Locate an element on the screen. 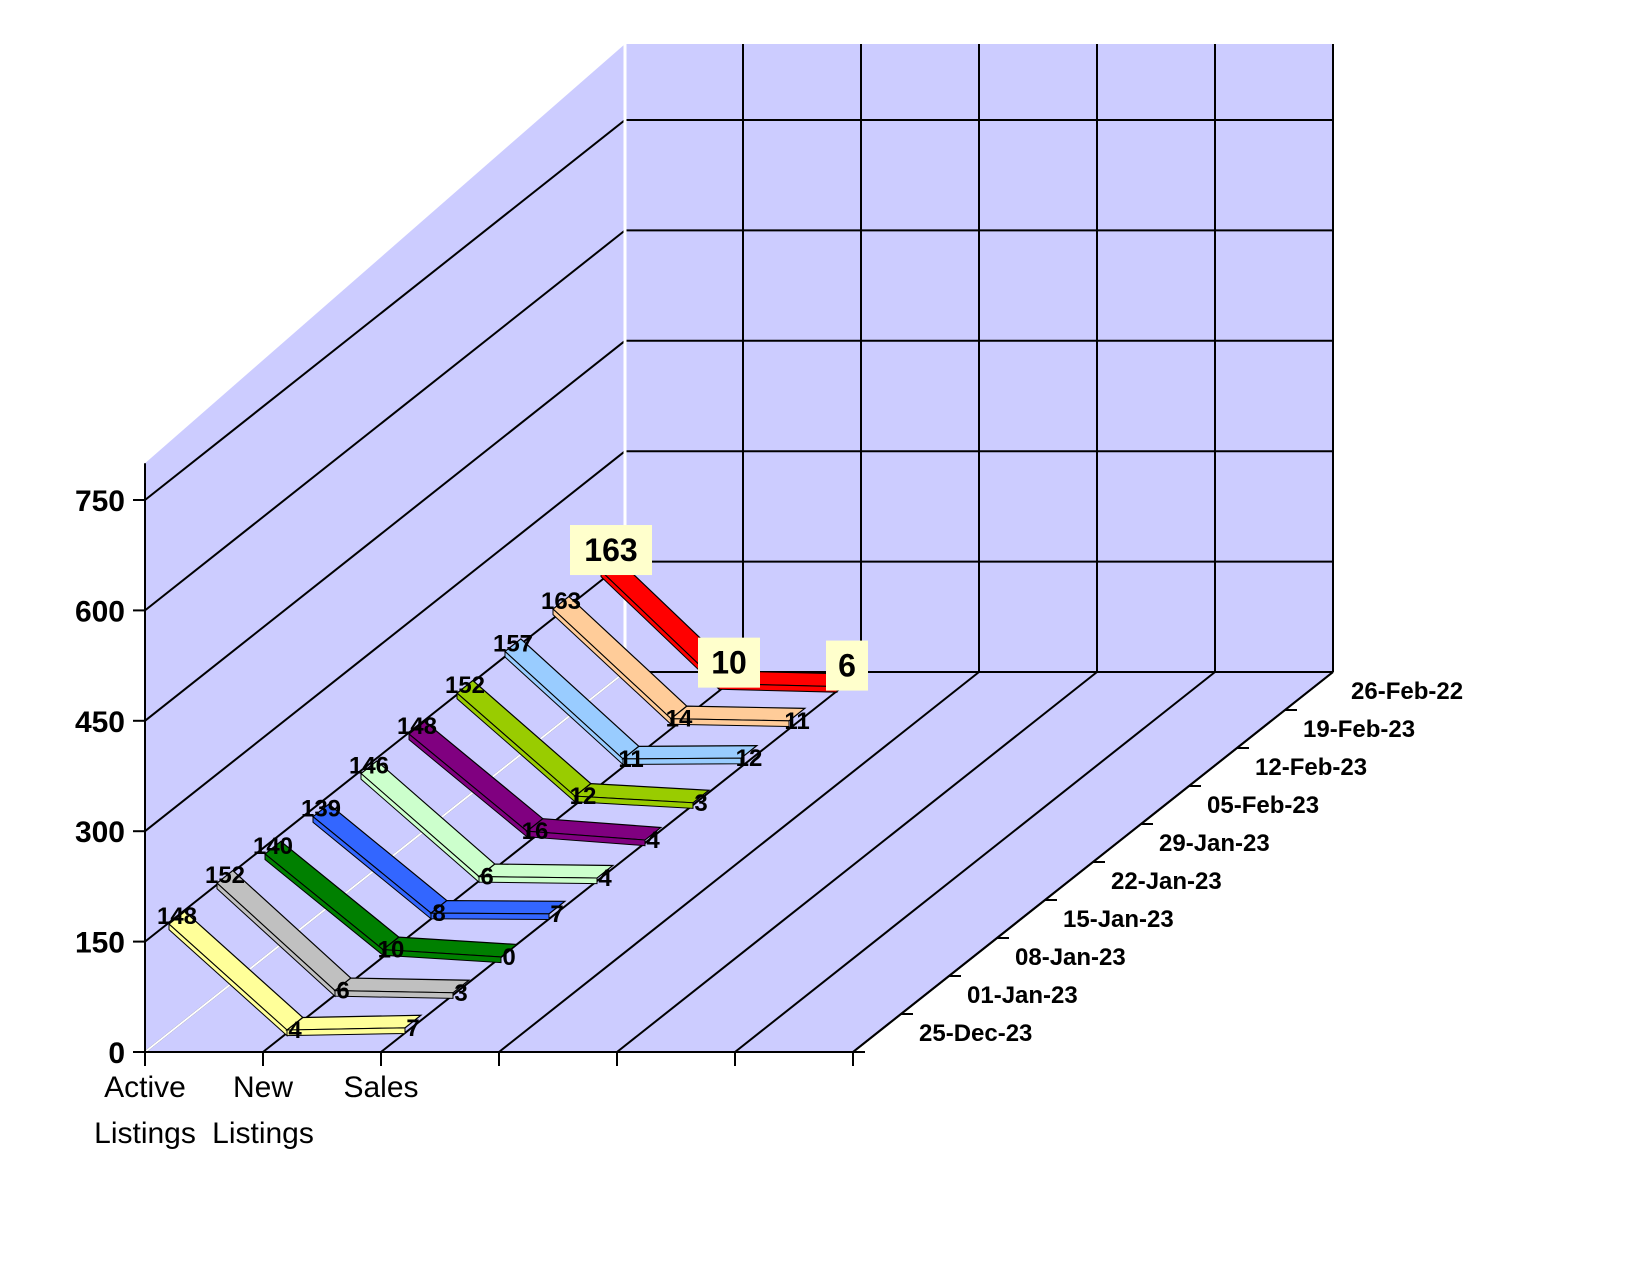  data-label: 157 is located at coordinates (513, 643).